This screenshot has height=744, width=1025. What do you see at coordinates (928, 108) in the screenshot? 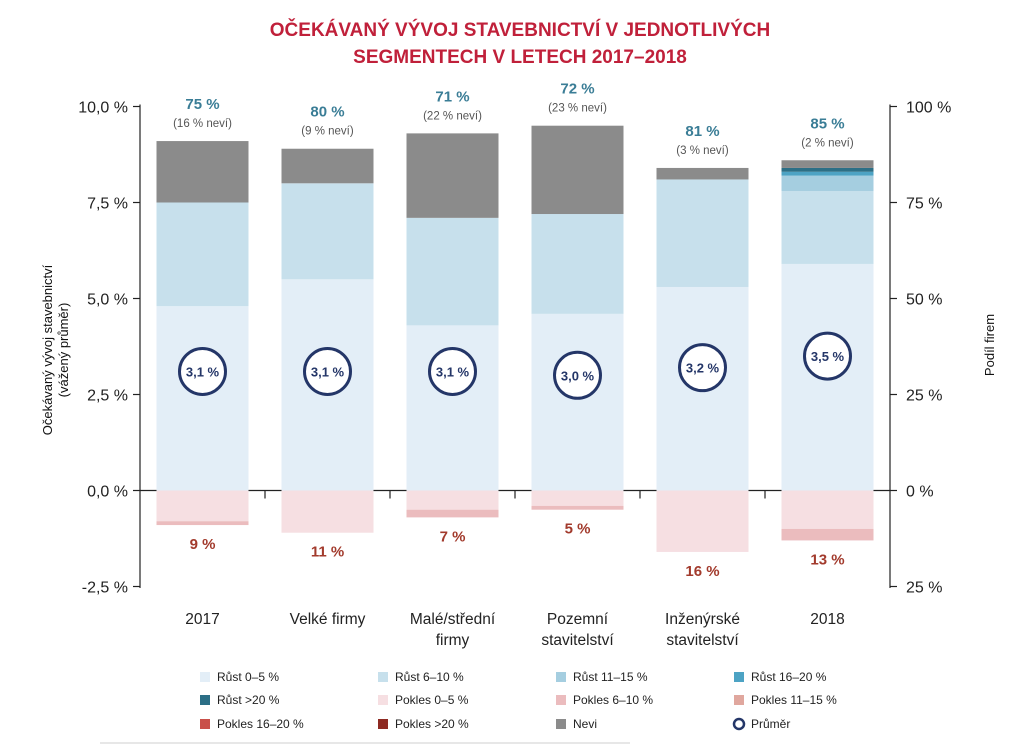
I see `right-tick-label: 100 %` at bounding box center [928, 108].